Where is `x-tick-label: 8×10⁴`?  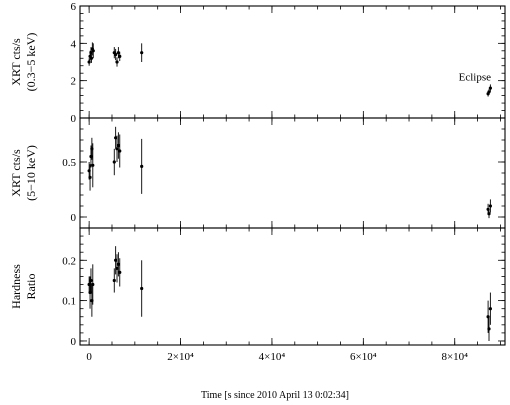 x-tick-label: 8×10⁴ is located at coordinates (454, 357).